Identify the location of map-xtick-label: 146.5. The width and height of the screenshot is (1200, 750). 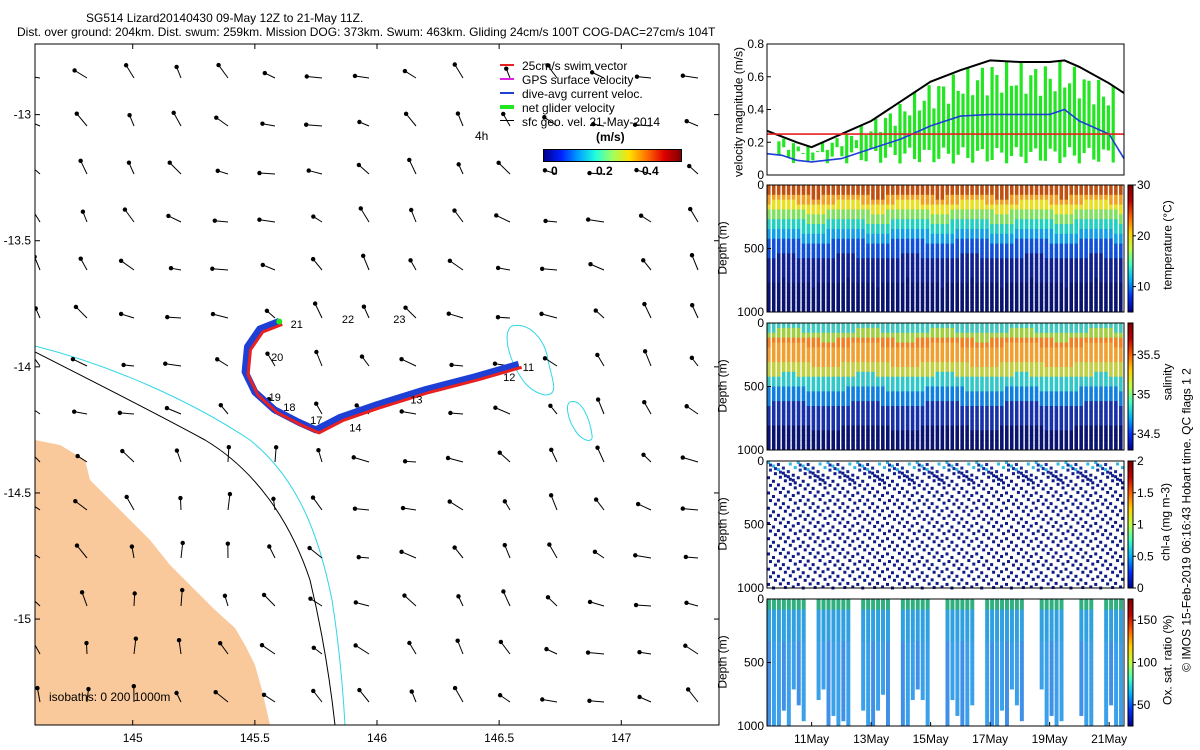
(499, 738).